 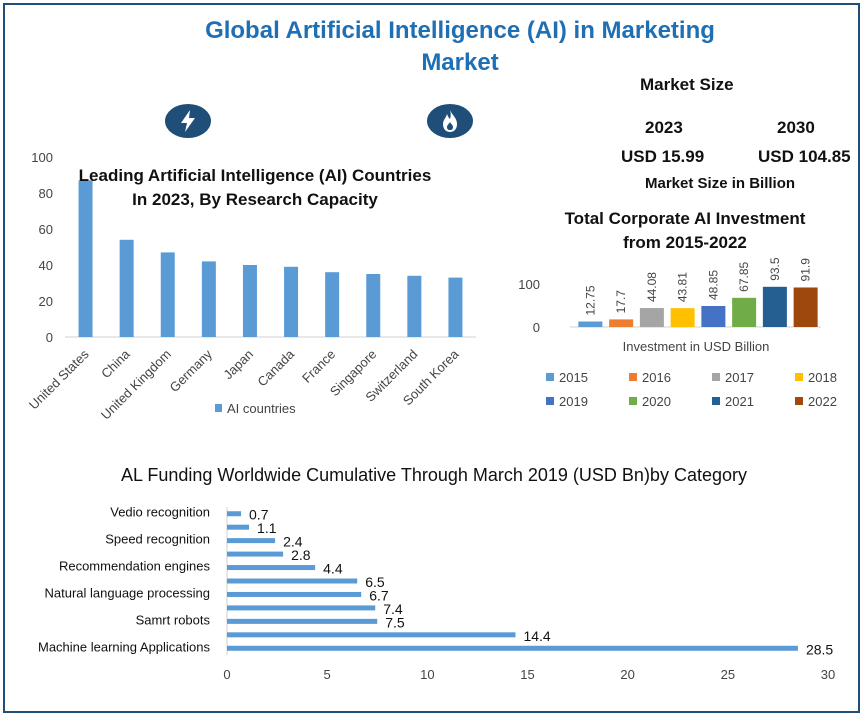 I want to click on investment-legend-label: 2017, so click(x=739, y=377).